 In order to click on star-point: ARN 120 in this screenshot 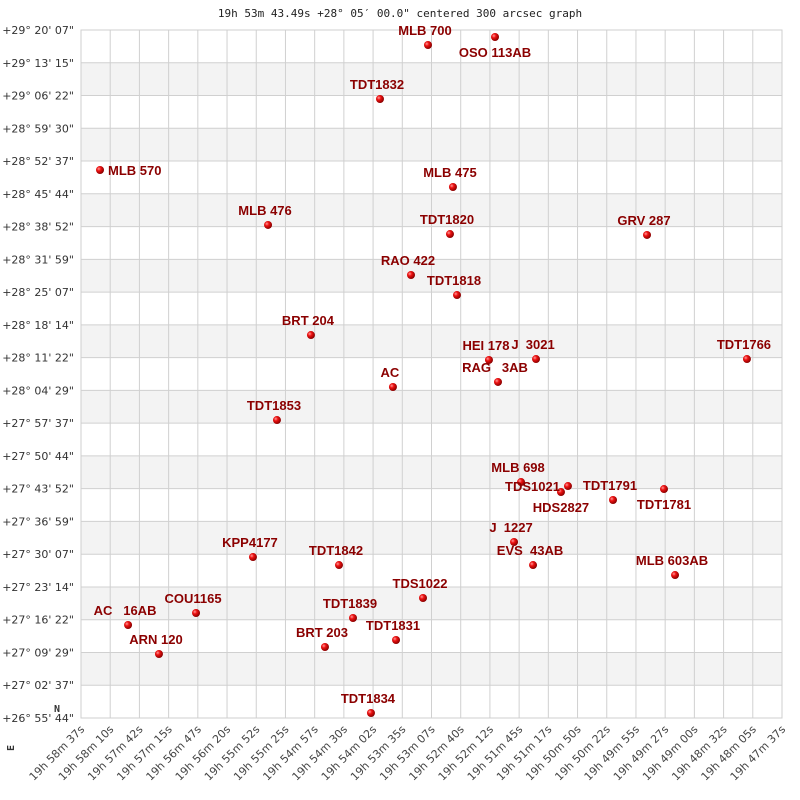, I will do `click(156, 645)`.